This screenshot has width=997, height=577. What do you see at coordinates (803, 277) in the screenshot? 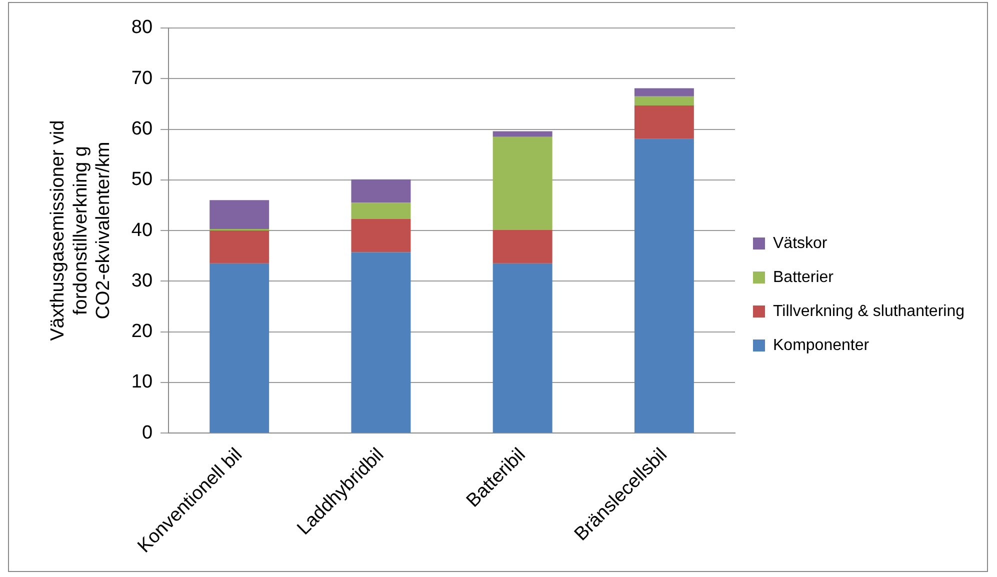
I see `legend-label: Batterier` at bounding box center [803, 277].